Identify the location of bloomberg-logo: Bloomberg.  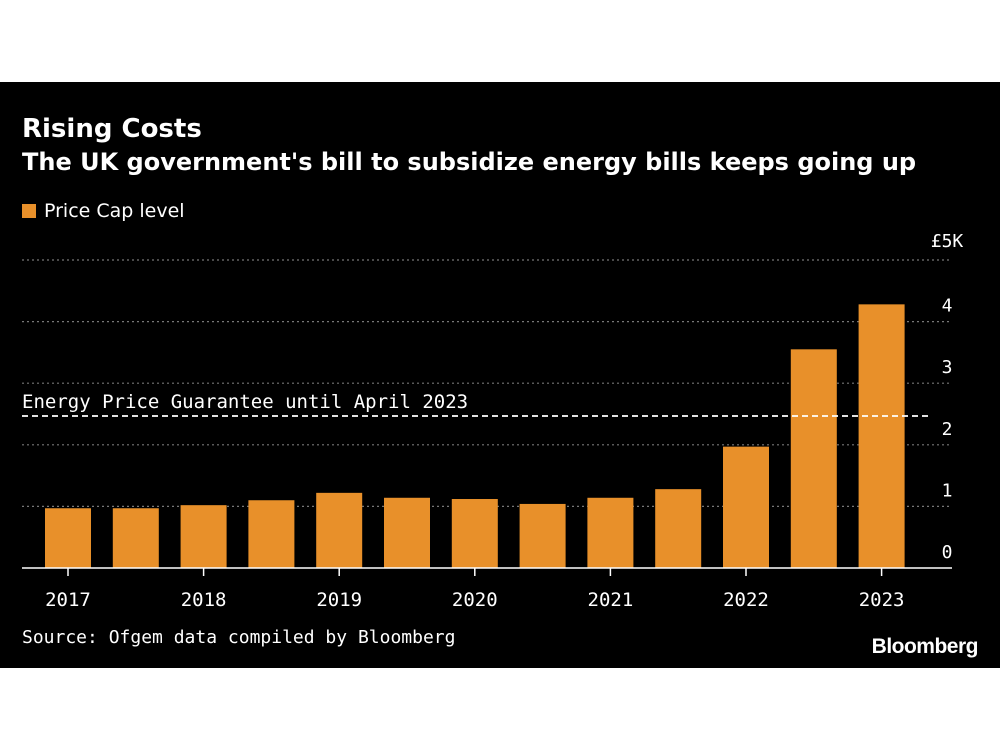
(925, 646).